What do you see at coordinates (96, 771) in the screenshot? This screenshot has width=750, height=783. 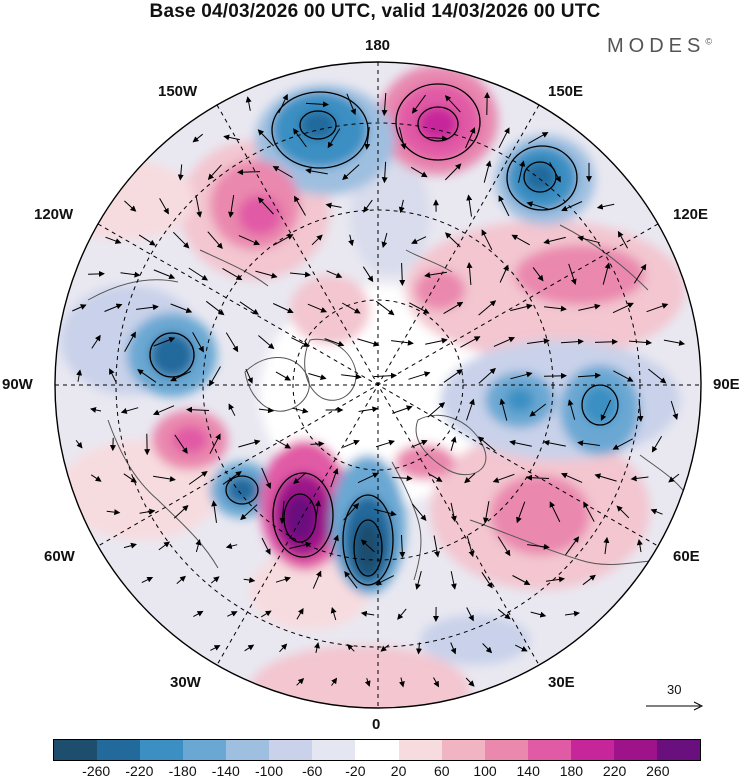 I see `colorbar-tick-label: -260` at bounding box center [96, 771].